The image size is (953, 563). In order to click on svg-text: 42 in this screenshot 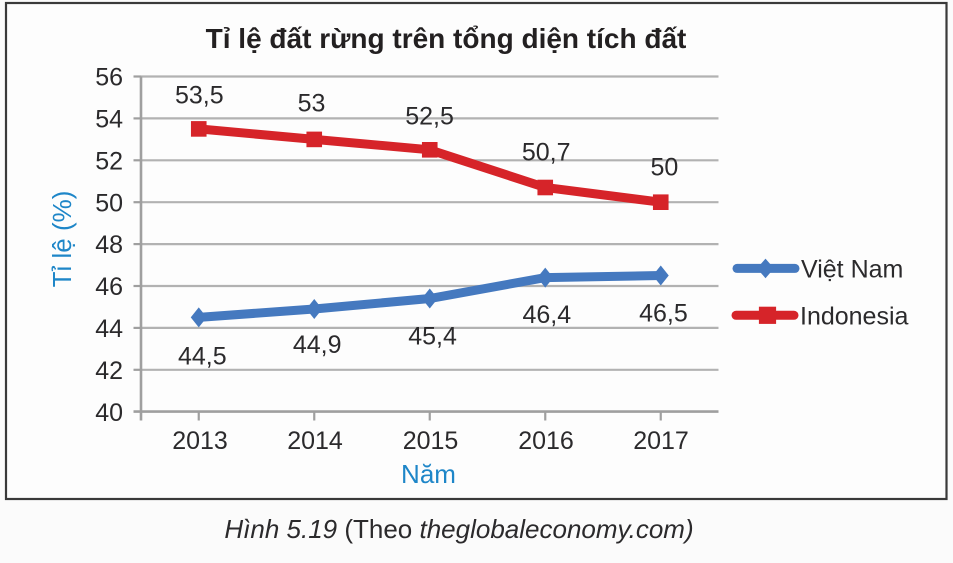, I will do `click(109, 371)`.